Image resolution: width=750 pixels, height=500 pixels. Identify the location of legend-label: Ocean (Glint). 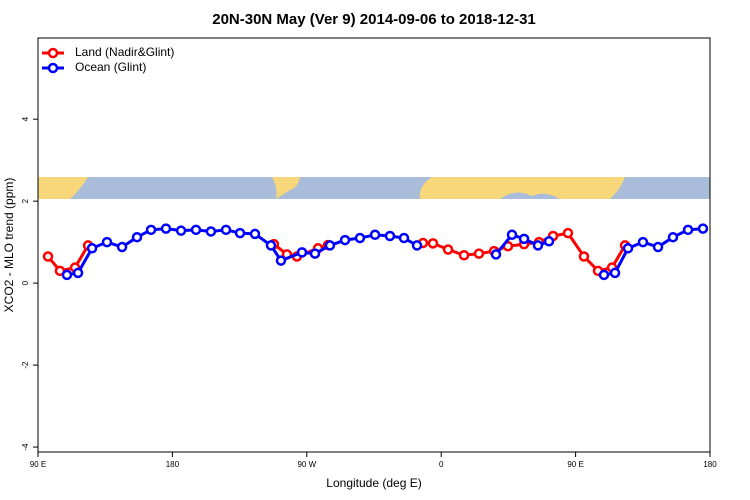
(110, 67).